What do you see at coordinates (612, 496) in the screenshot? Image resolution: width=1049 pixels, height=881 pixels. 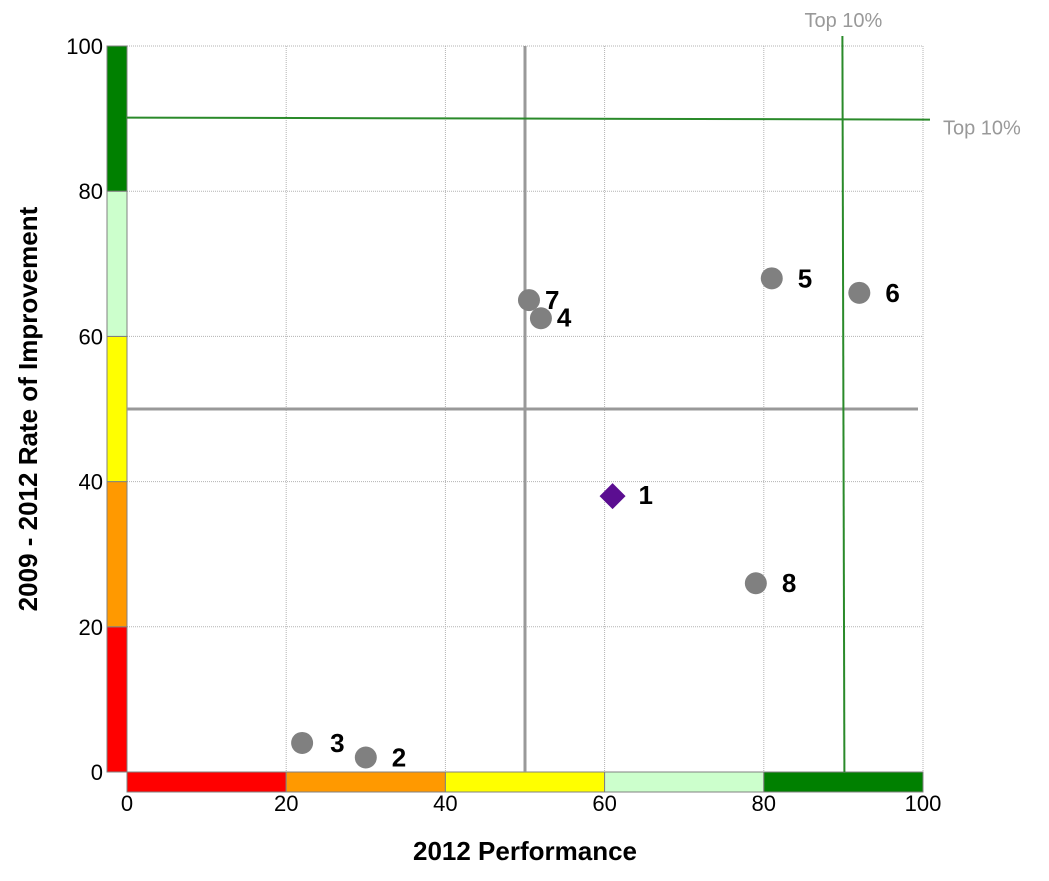 I see `point-1-marker` at bounding box center [612, 496].